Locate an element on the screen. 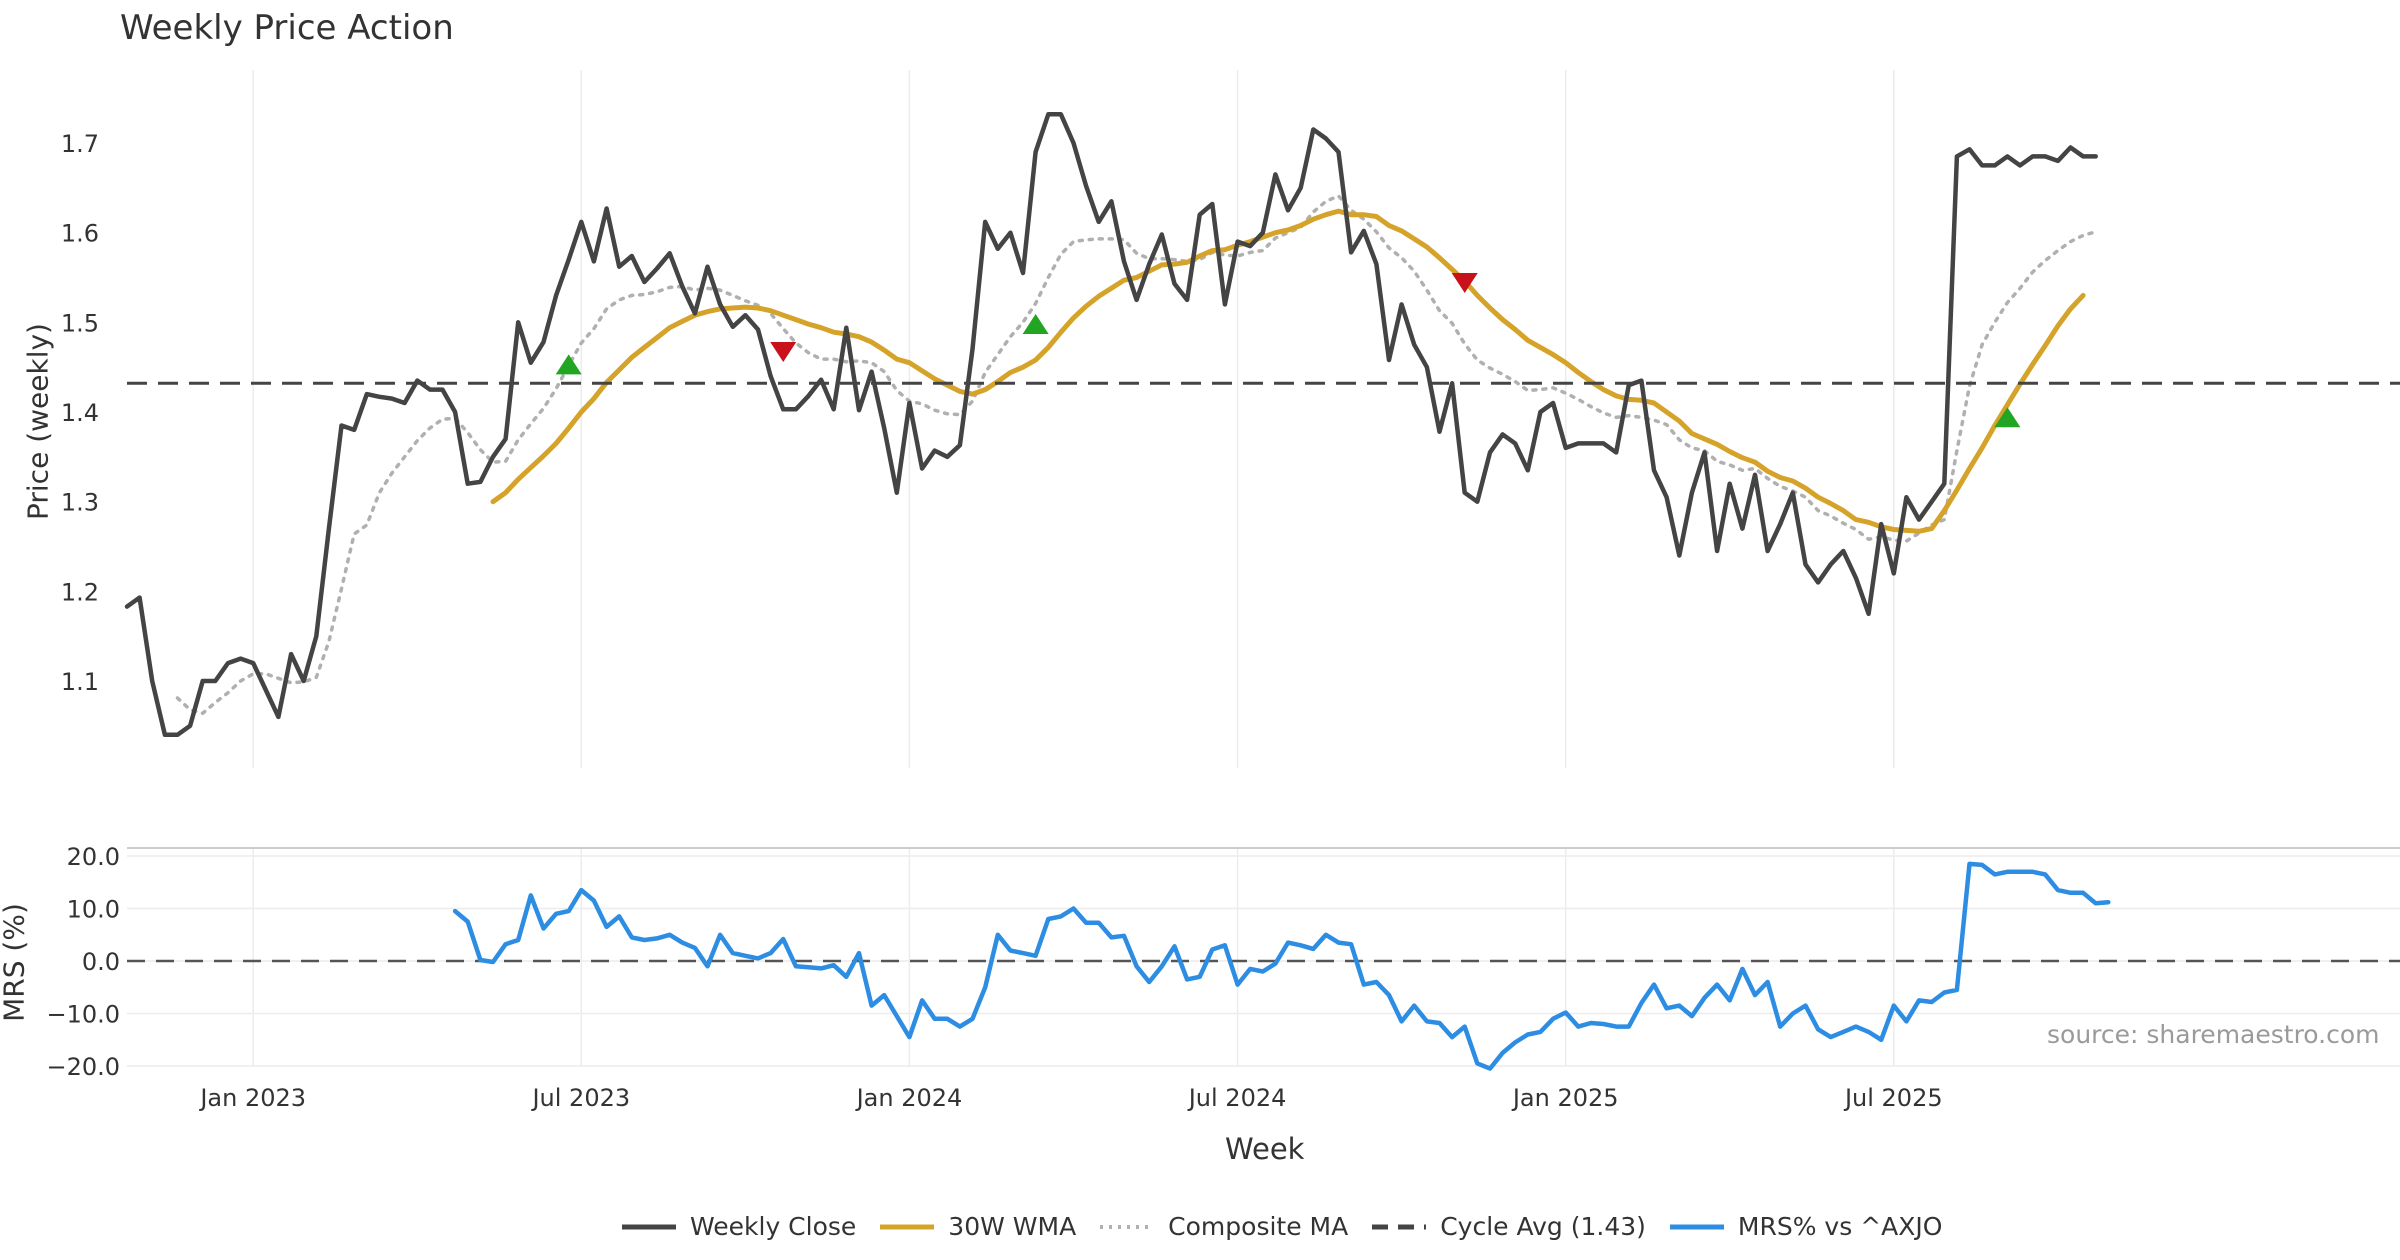 The width and height of the screenshot is (2400, 1260). x-tick-label: Jan 2024 is located at coordinates (909, 1098).